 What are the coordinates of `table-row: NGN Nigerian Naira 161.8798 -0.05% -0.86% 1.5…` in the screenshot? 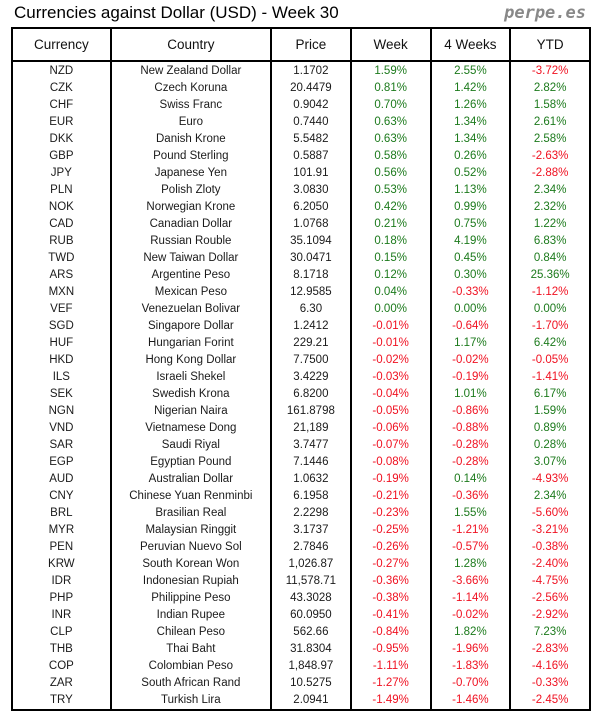 It's located at (301, 411).